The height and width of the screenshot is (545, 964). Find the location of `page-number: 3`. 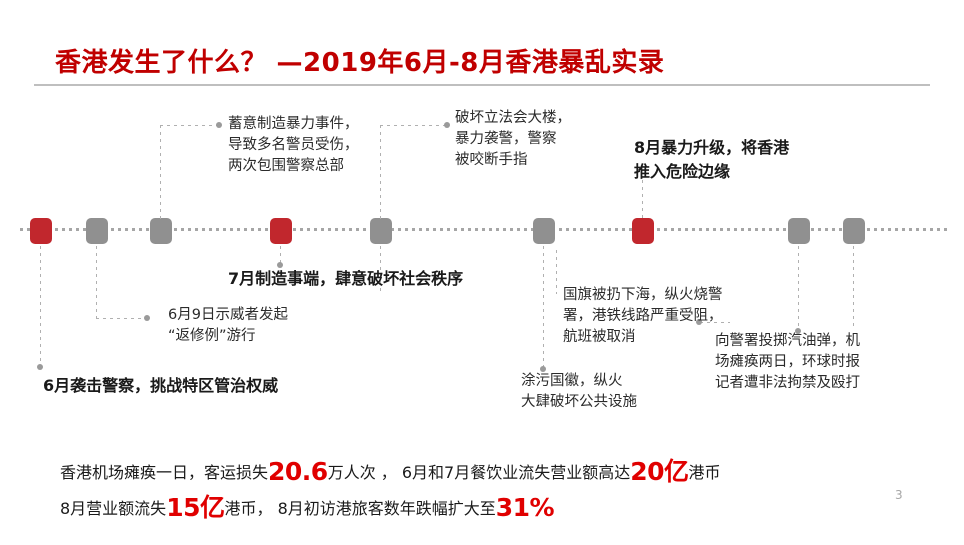

page-number: 3 is located at coordinates (899, 495).